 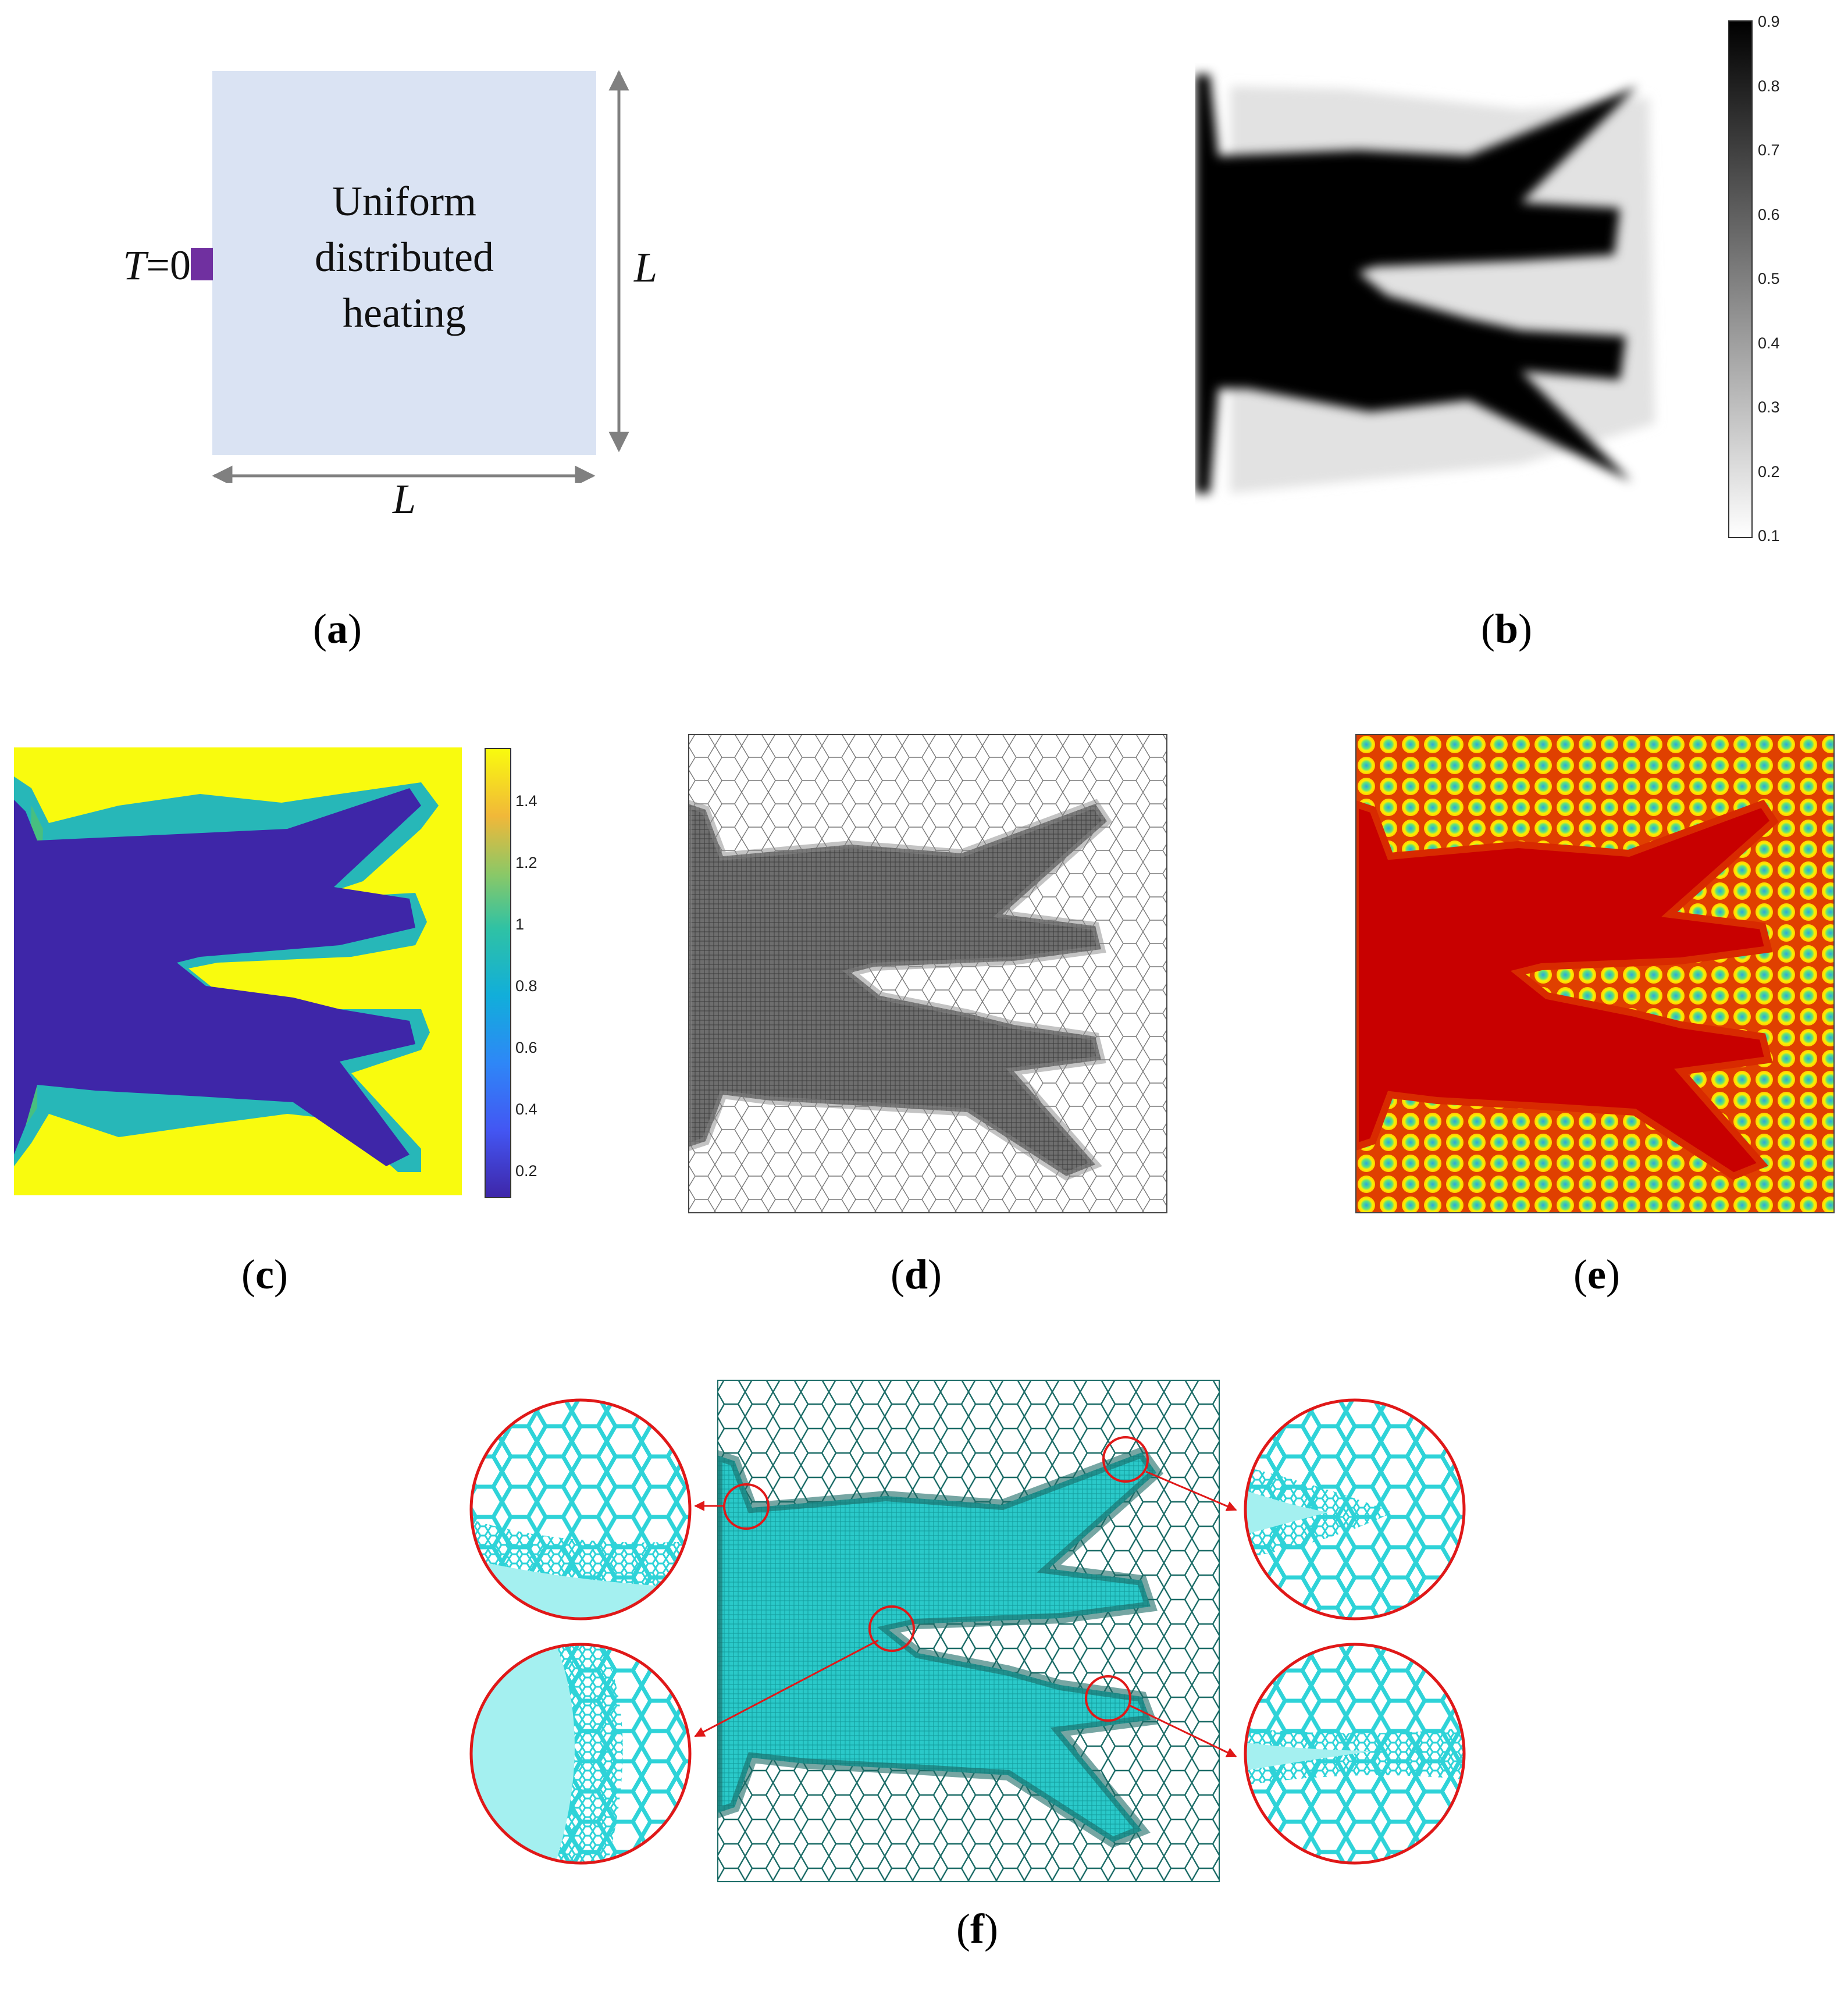 What do you see at coordinates (337, 629) in the screenshot?
I see `panel-label-a: (a)` at bounding box center [337, 629].